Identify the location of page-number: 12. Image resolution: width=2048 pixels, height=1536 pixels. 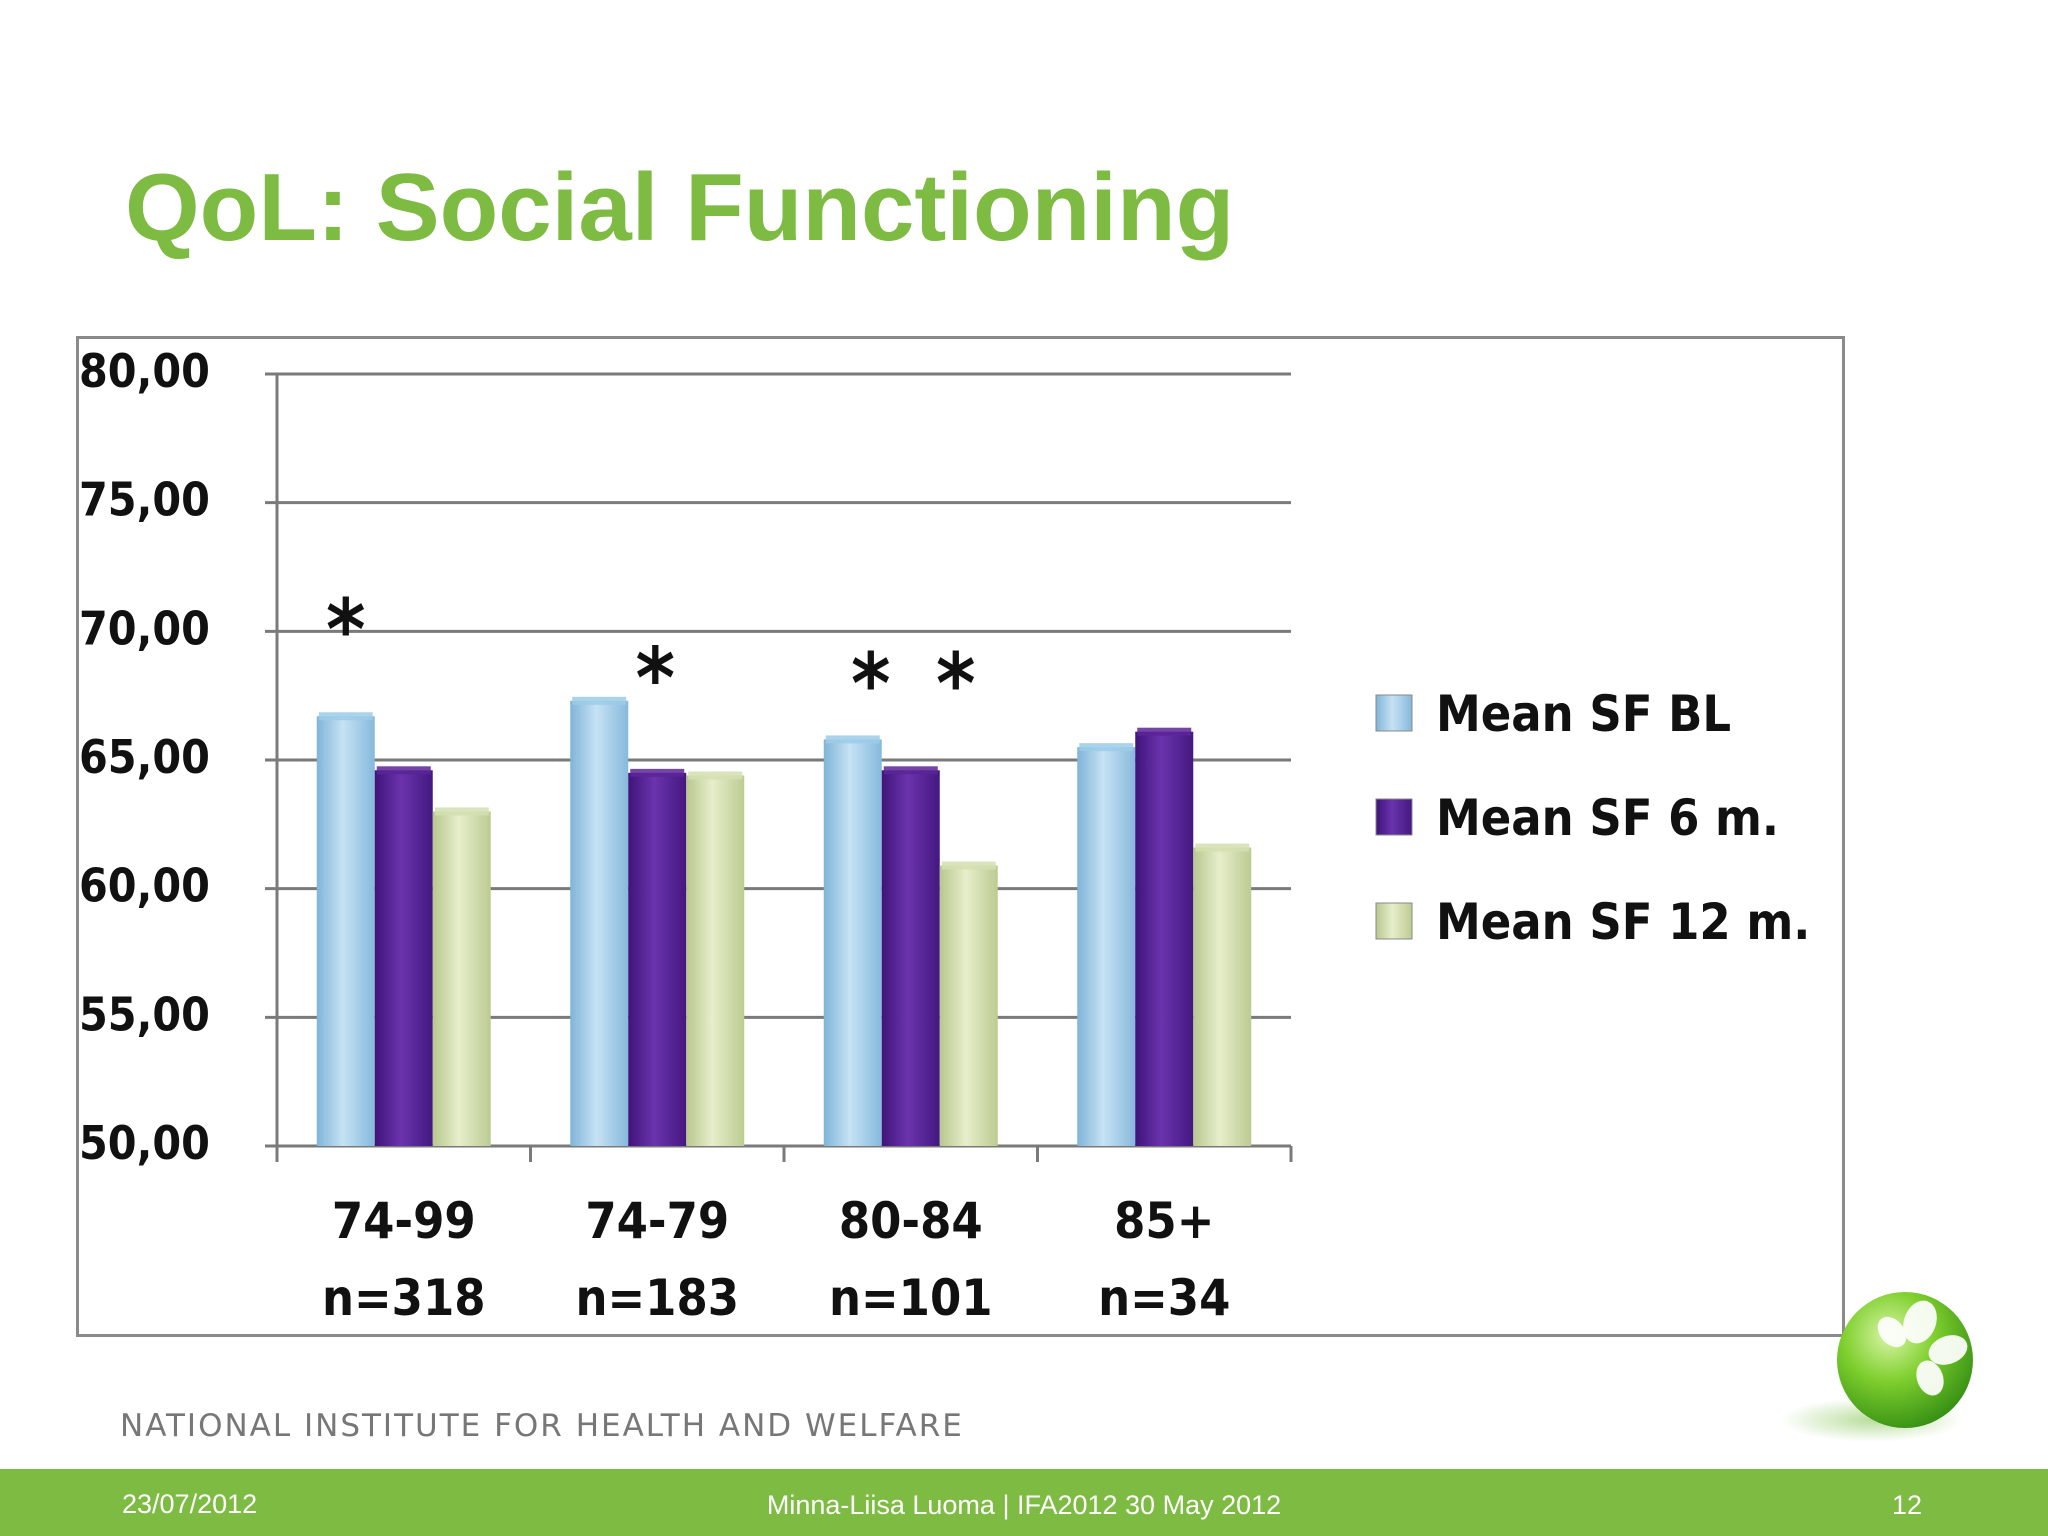
(1906, 1505).